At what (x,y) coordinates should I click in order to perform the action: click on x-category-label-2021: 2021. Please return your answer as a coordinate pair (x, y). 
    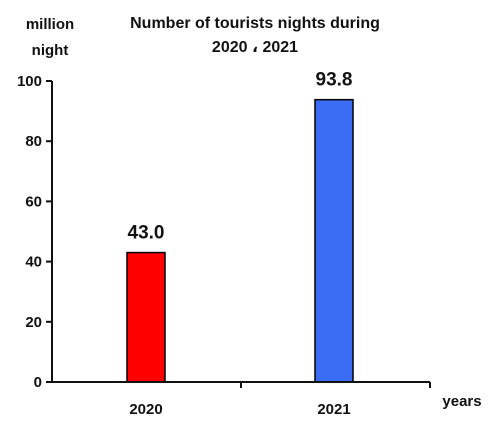
    Looking at the image, I should click on (333, 409).